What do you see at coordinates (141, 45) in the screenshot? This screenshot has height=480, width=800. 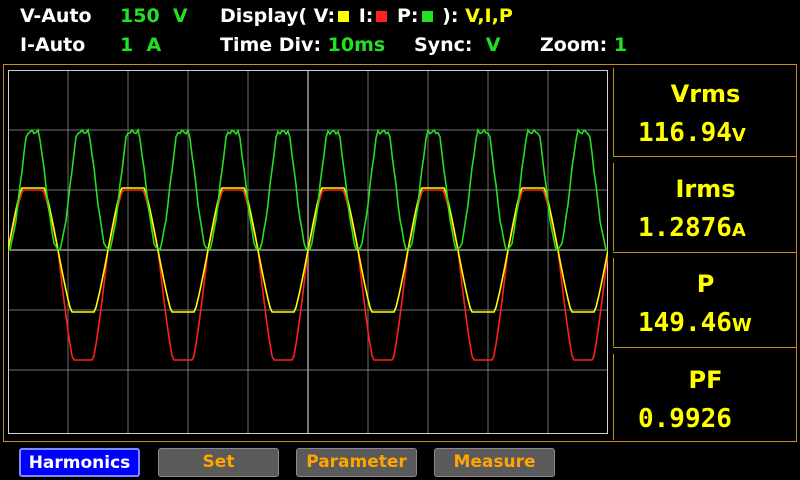 I see `current-range-value: 1 A` at bounding box center [141, 45].